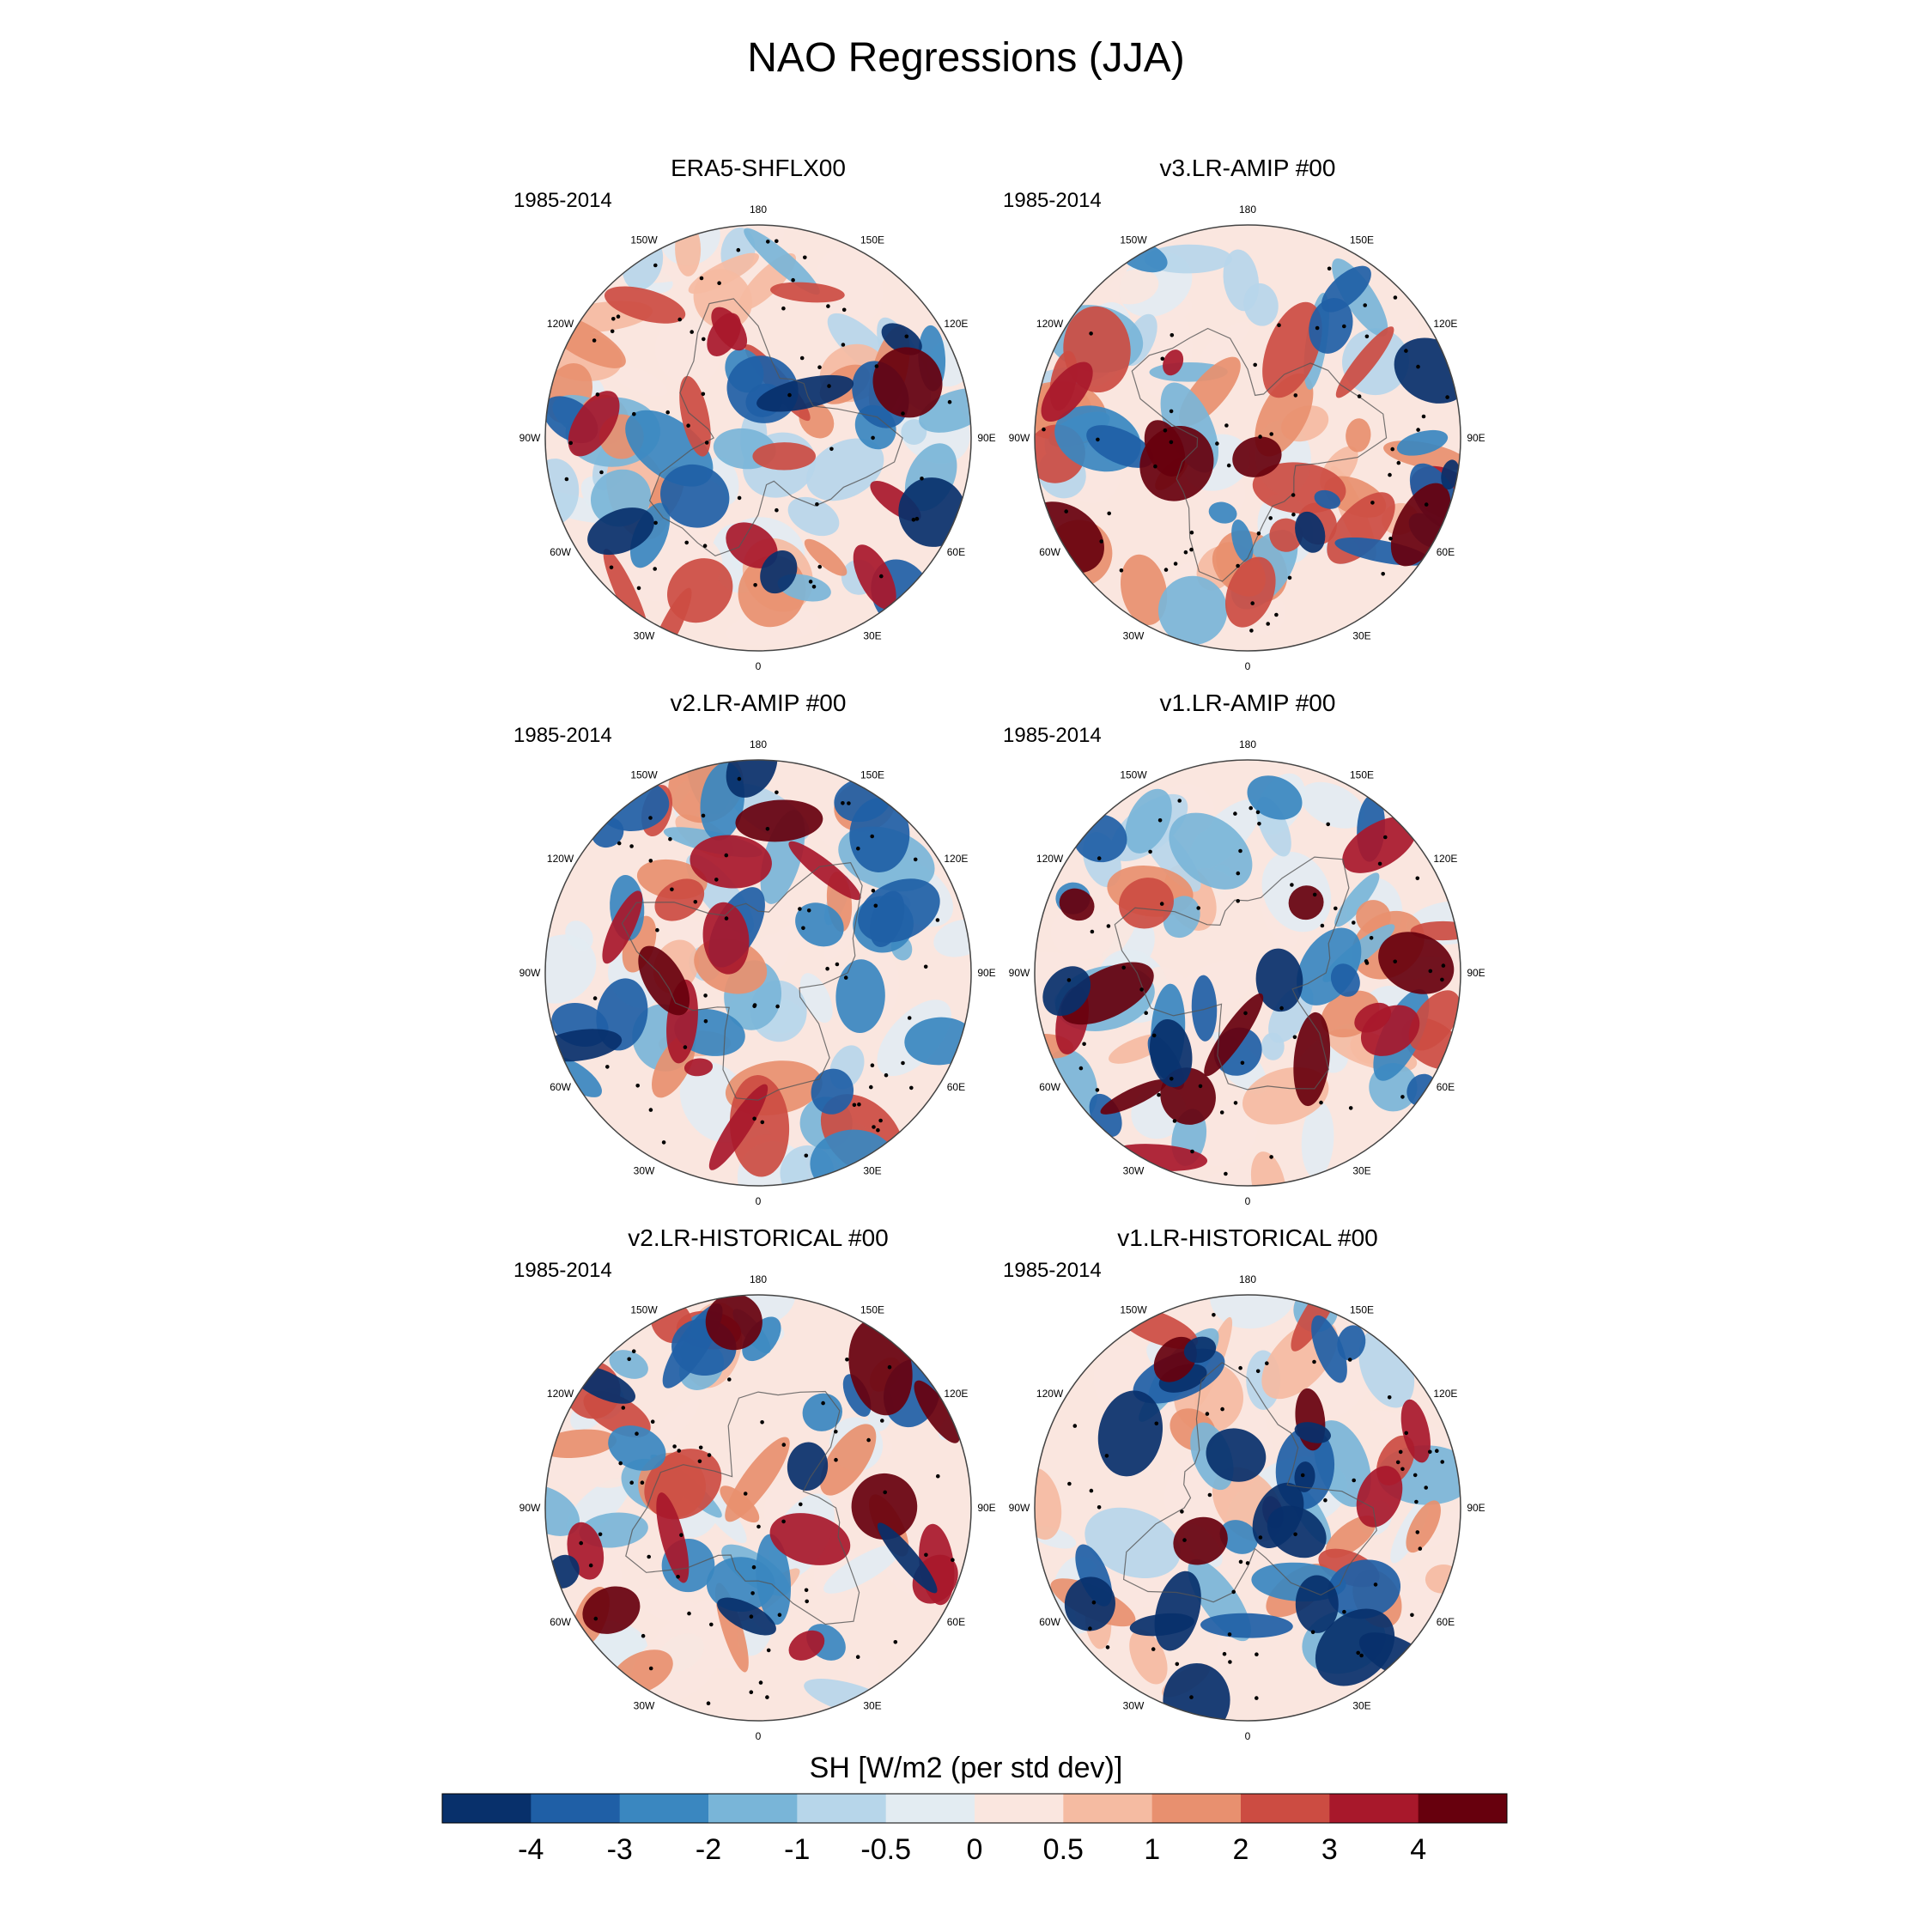 This screenshot has width=1932, height=1932. What do you see at coordinates (966, 58) in the screenshot?
I see `figure-title: NAO Regressions (JJA)` at bounding box center [966, 58].